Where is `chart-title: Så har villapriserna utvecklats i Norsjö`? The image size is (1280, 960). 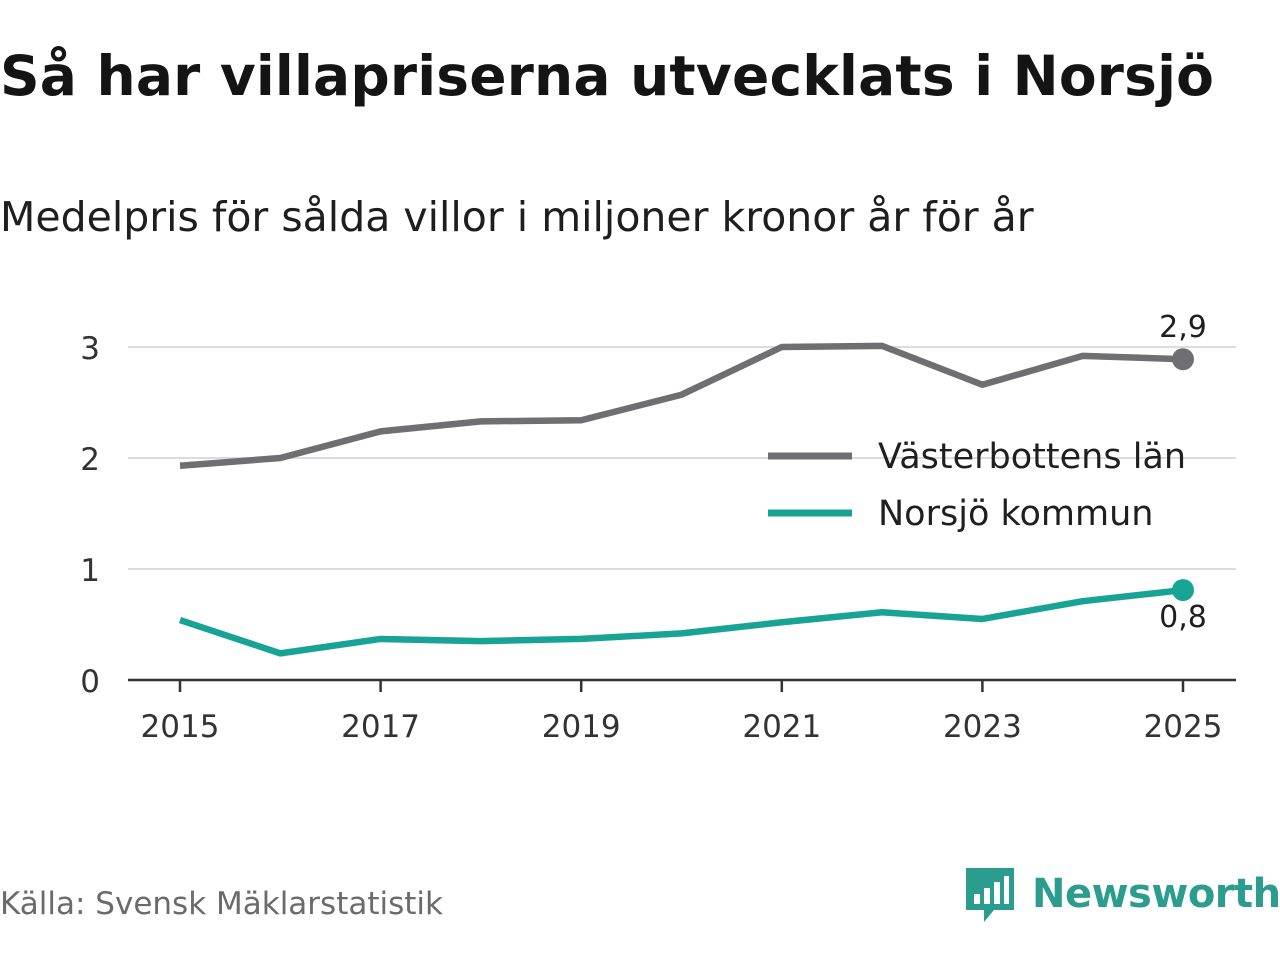 chart-title: Så har villapriserna utvecklats i Norsjö is located at coordinates (607, 76).